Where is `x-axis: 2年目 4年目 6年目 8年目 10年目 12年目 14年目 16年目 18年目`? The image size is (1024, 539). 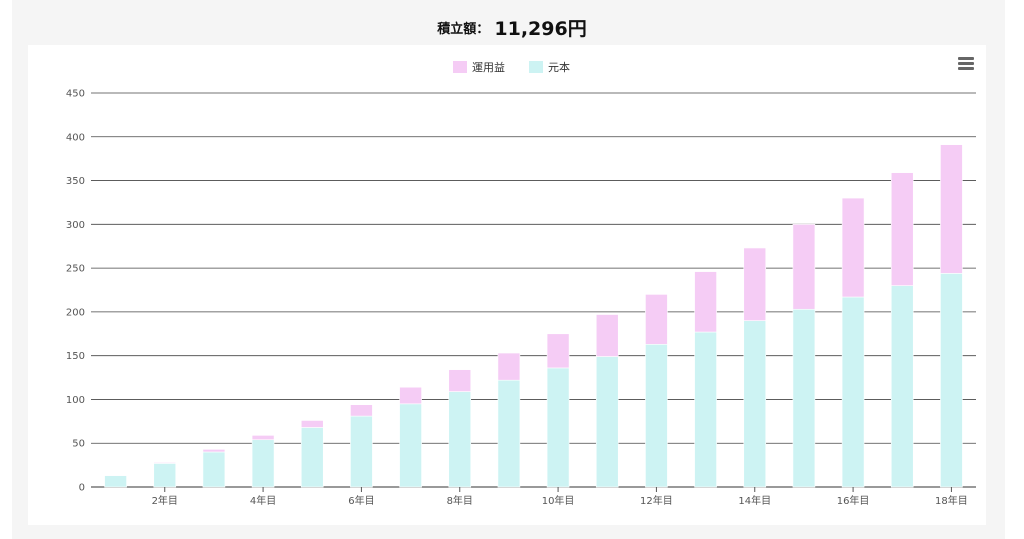 x-axis: 2年目 4年目 6年目 8年目 10年目 12年目 14年目 16年目 18年目 is located at coordinates (560, 497).